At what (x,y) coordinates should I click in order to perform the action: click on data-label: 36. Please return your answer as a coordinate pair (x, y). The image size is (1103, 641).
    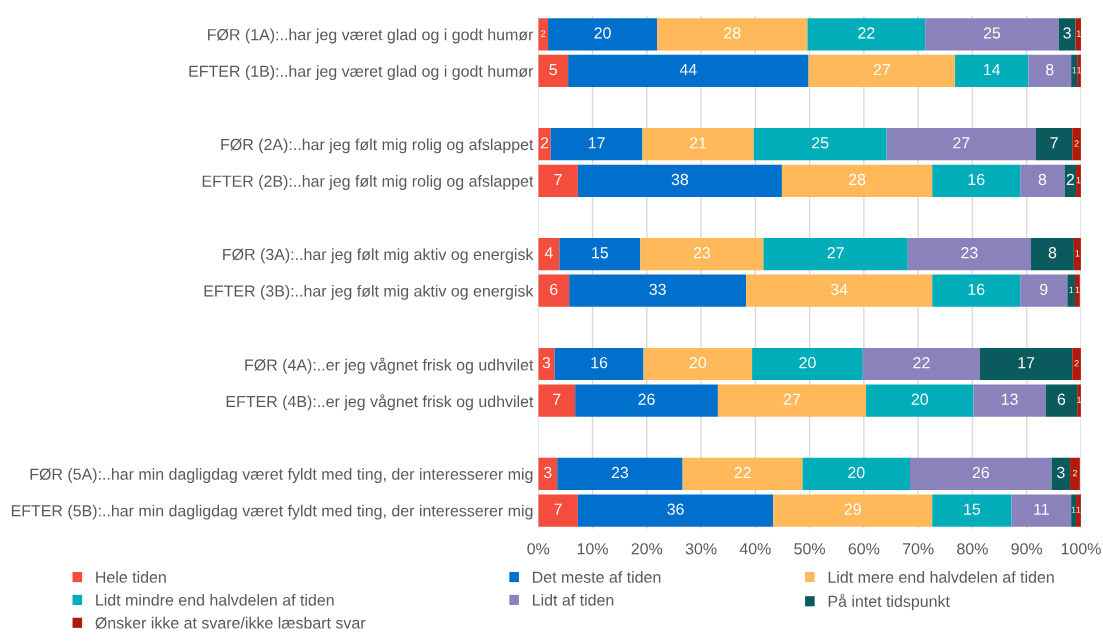
    Looking at the image, I should click on (675, 509).